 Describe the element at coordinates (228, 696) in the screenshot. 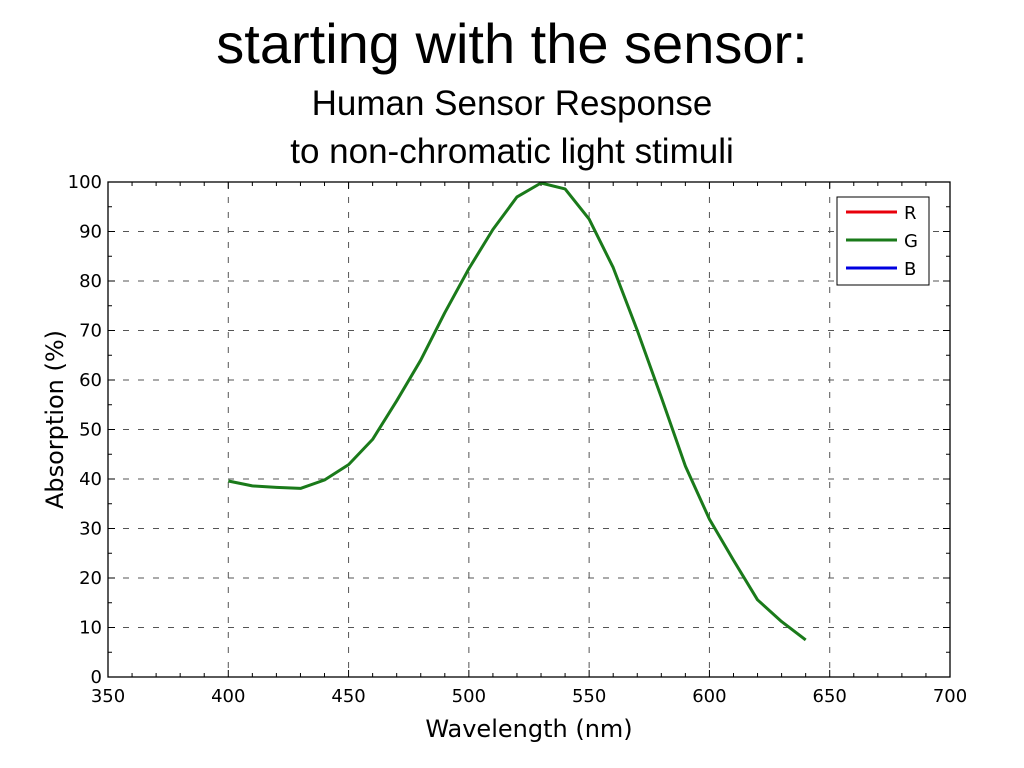

I see `x-tick-label: 400` at that location.